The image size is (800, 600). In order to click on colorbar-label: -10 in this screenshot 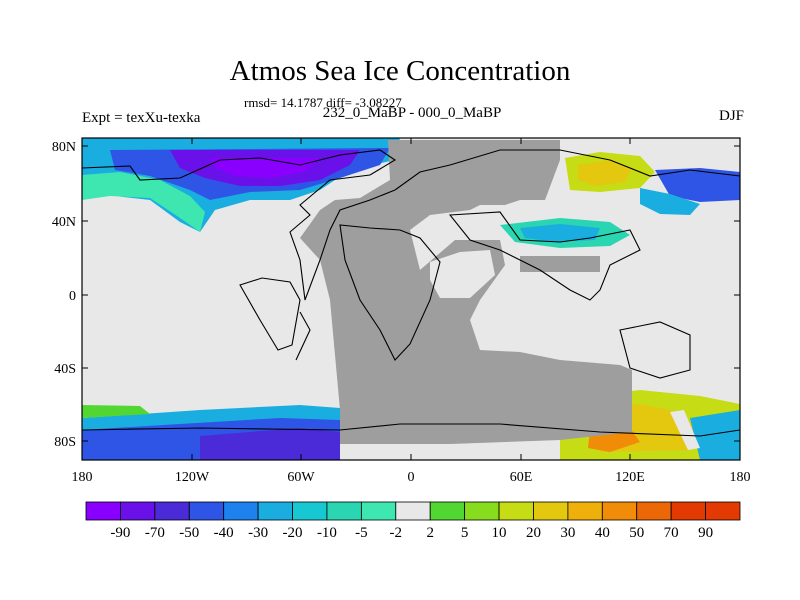, I will do `click(327, 533)`.